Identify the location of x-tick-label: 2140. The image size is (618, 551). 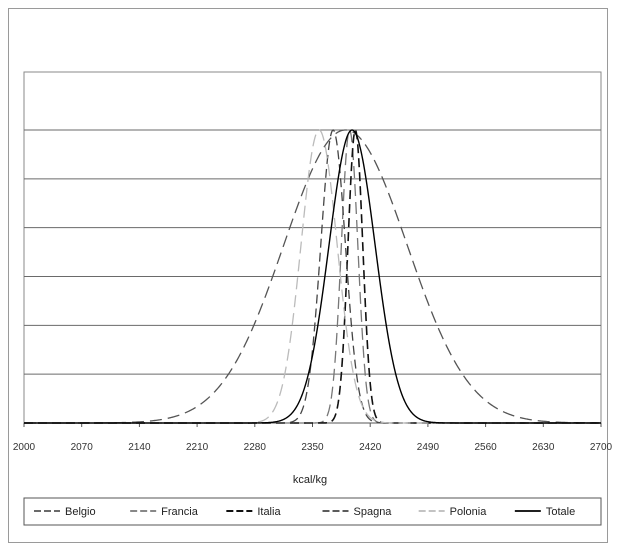
(139, 447).